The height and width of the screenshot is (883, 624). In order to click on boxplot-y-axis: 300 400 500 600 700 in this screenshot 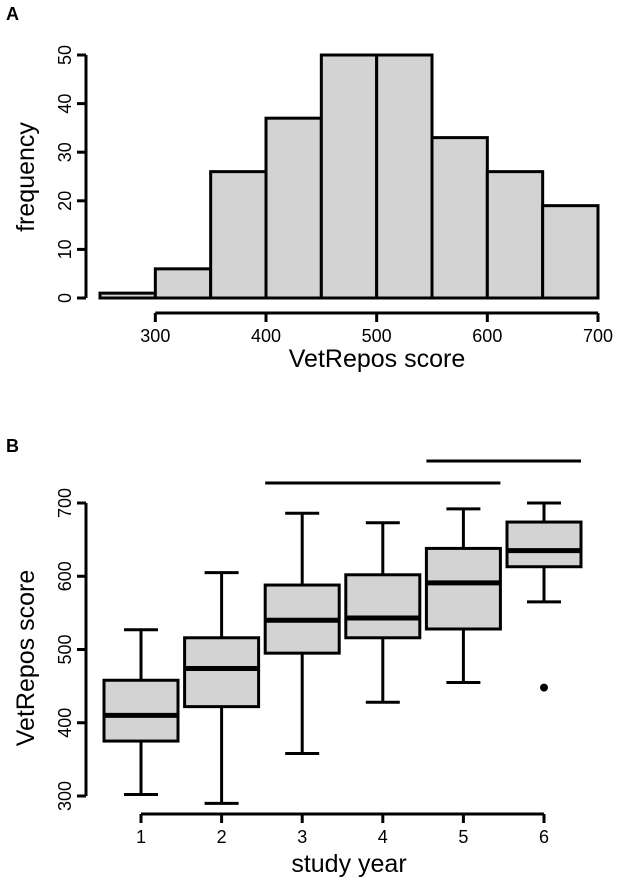, I will do `click(71, 649)`.